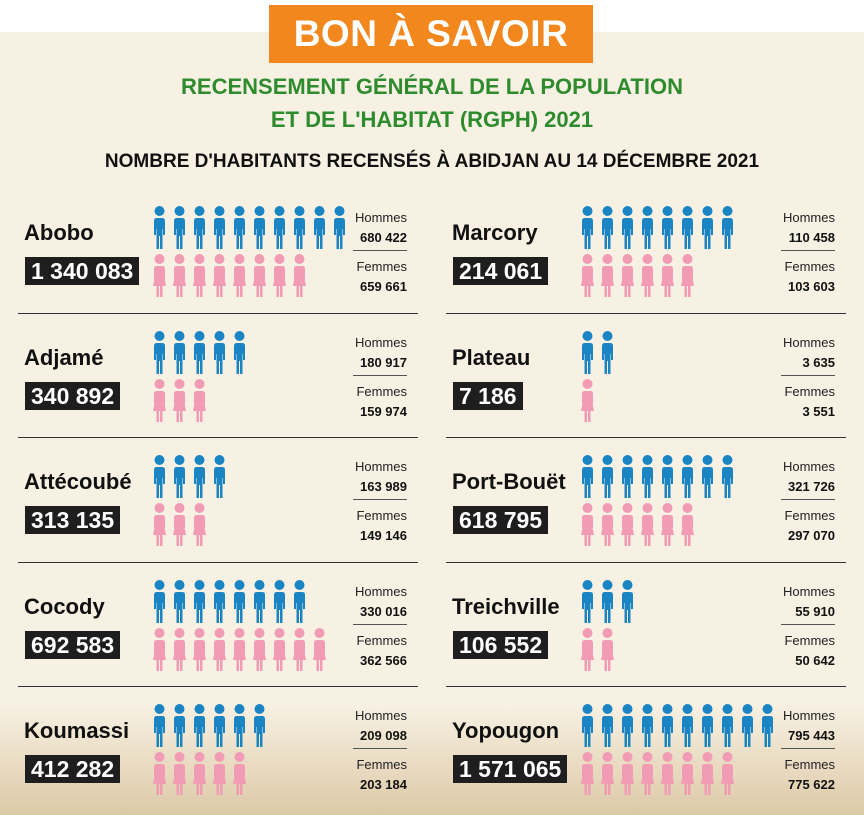 This screenshot has height=815, width=864. Describe the element at coordinates (811, 286) in the screenshot. I see `women-count: 103 603` at that location.